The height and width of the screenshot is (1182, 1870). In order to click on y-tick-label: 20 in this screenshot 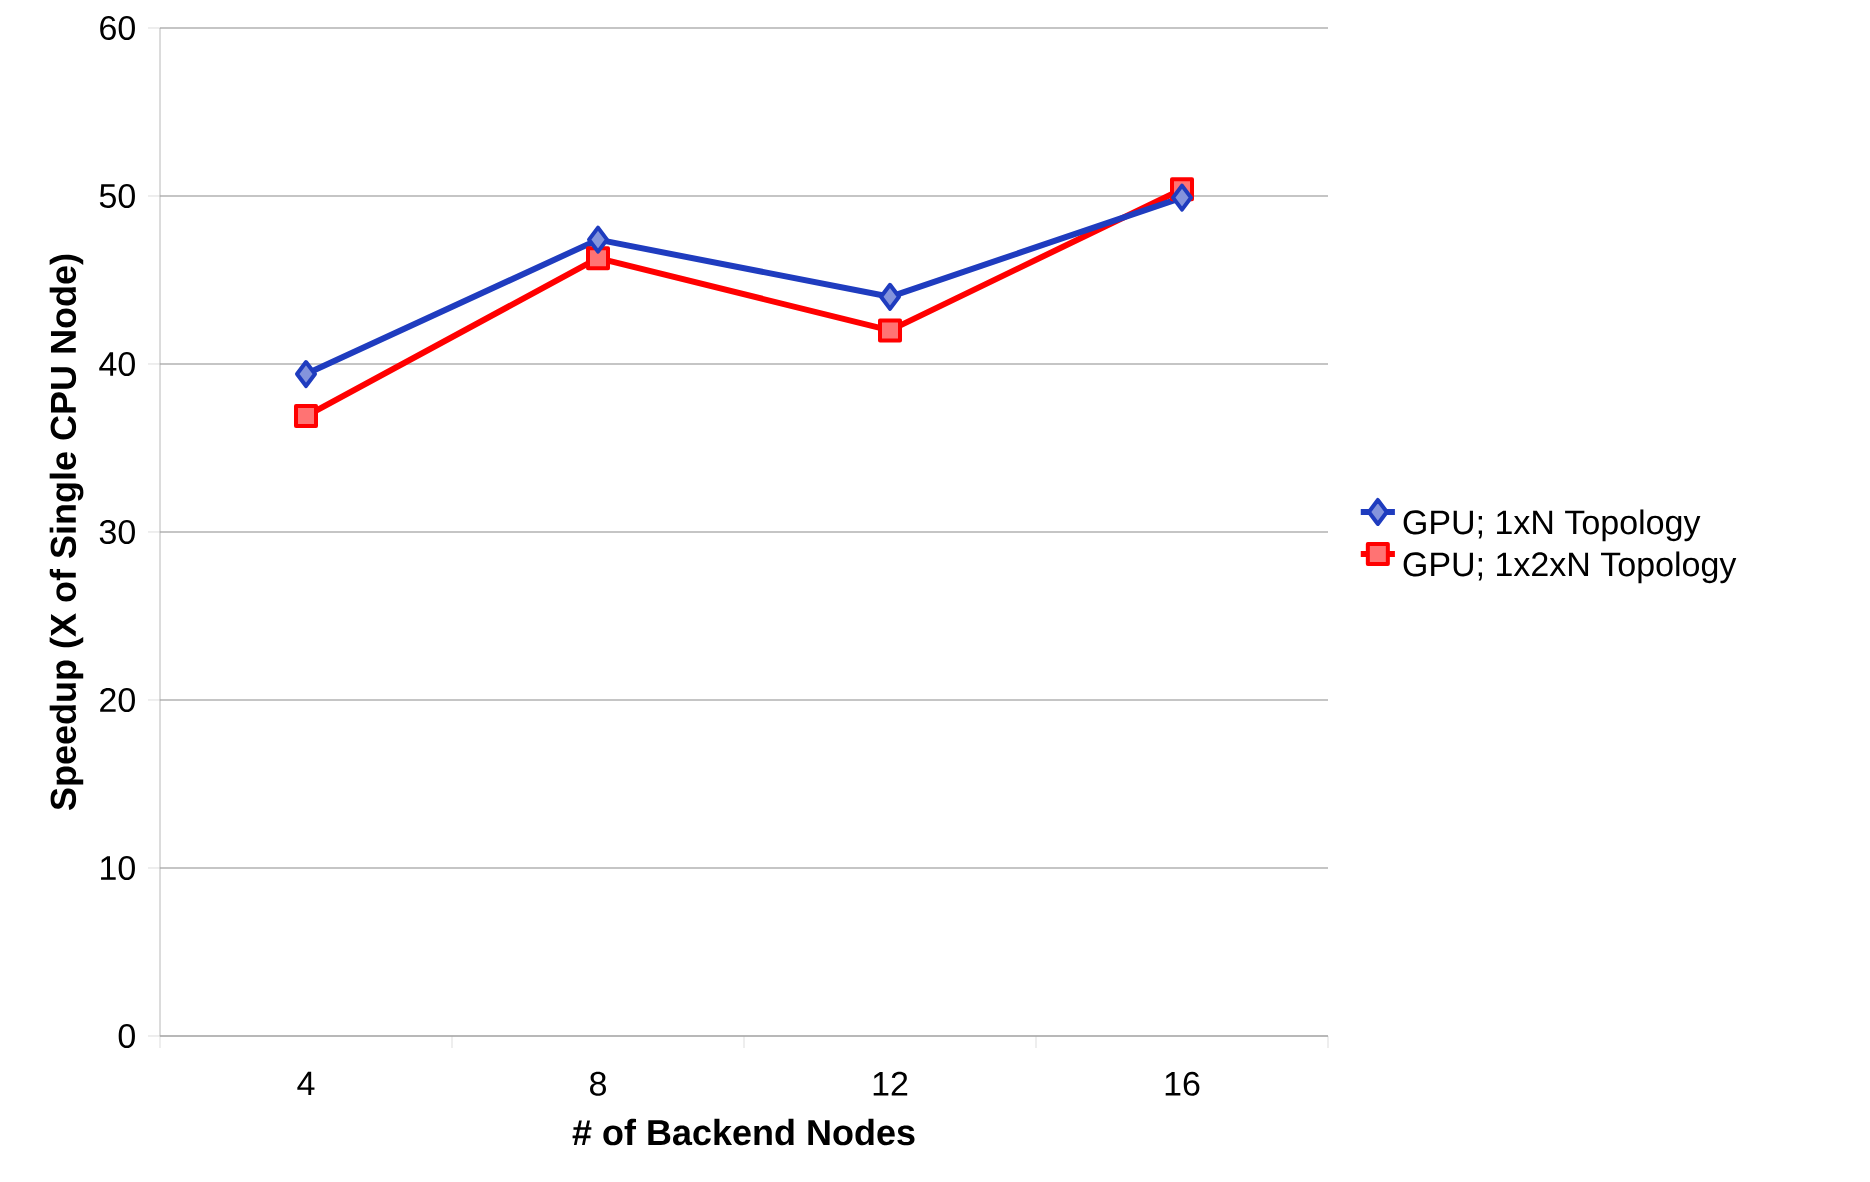, I will do `click(117, 700)`.